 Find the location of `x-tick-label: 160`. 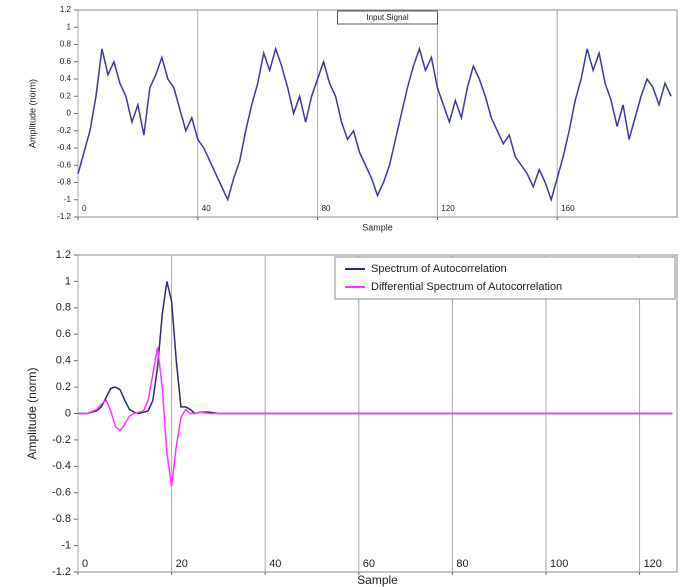

x-tick-label: 160 is located at coordinates (568, 208).